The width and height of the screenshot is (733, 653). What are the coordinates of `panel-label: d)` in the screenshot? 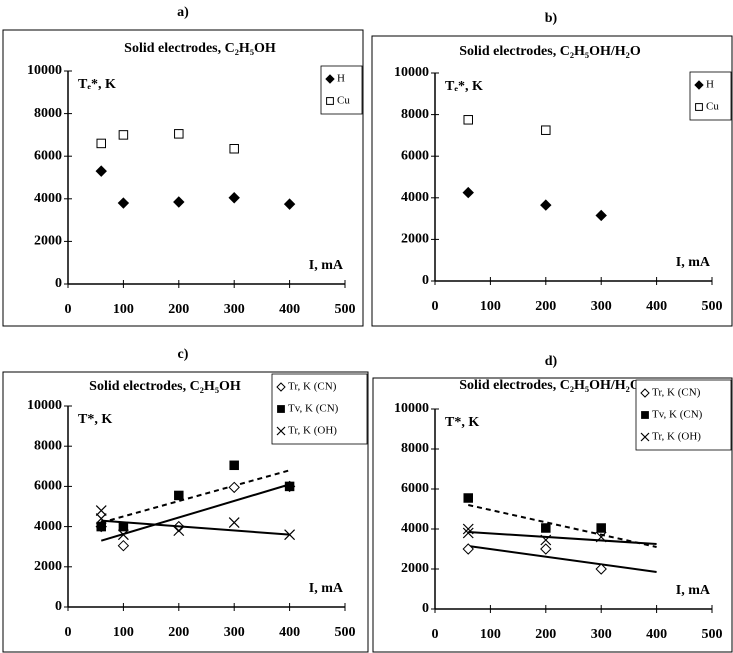 It's located at (551, 361).